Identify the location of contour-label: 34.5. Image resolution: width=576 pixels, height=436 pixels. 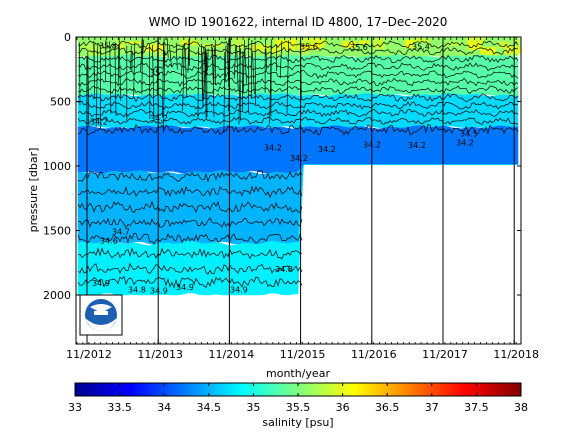
(469, 133).